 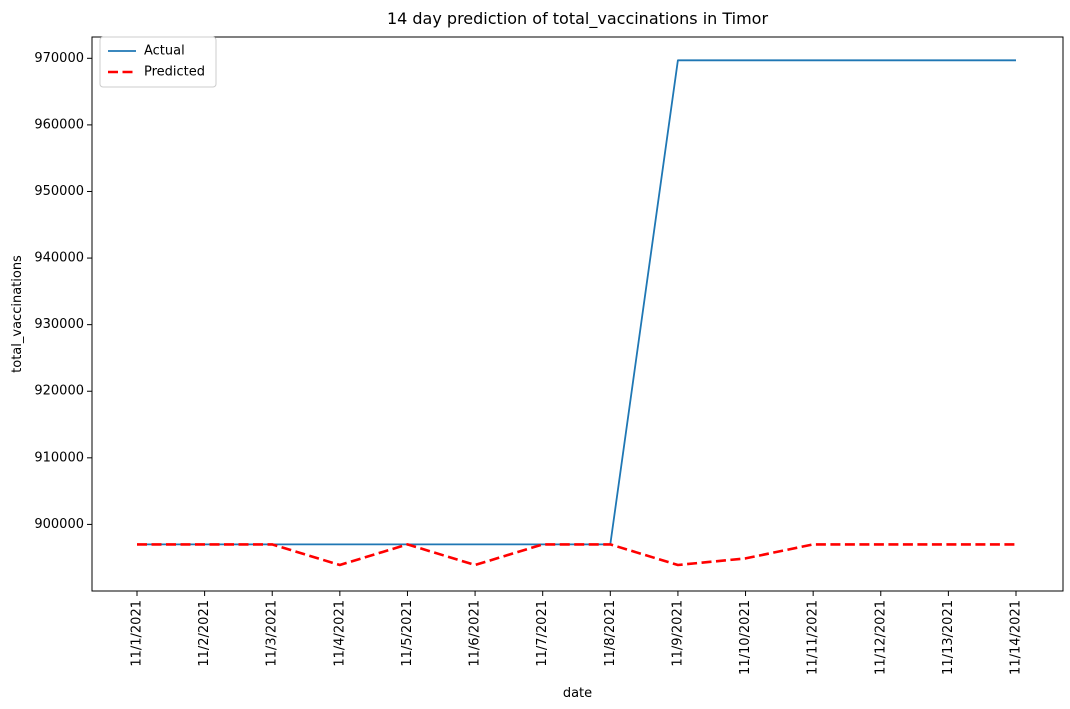 What do you see at coordinates (59, 391) in the screenshot?
I see `y-tick-label: 920000` at bounding box center [59, 391].